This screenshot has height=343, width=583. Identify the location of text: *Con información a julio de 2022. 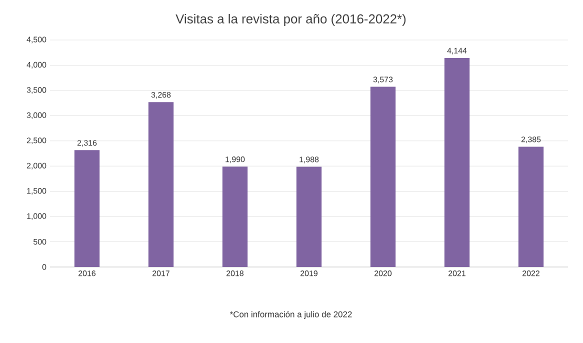
(291, 315).